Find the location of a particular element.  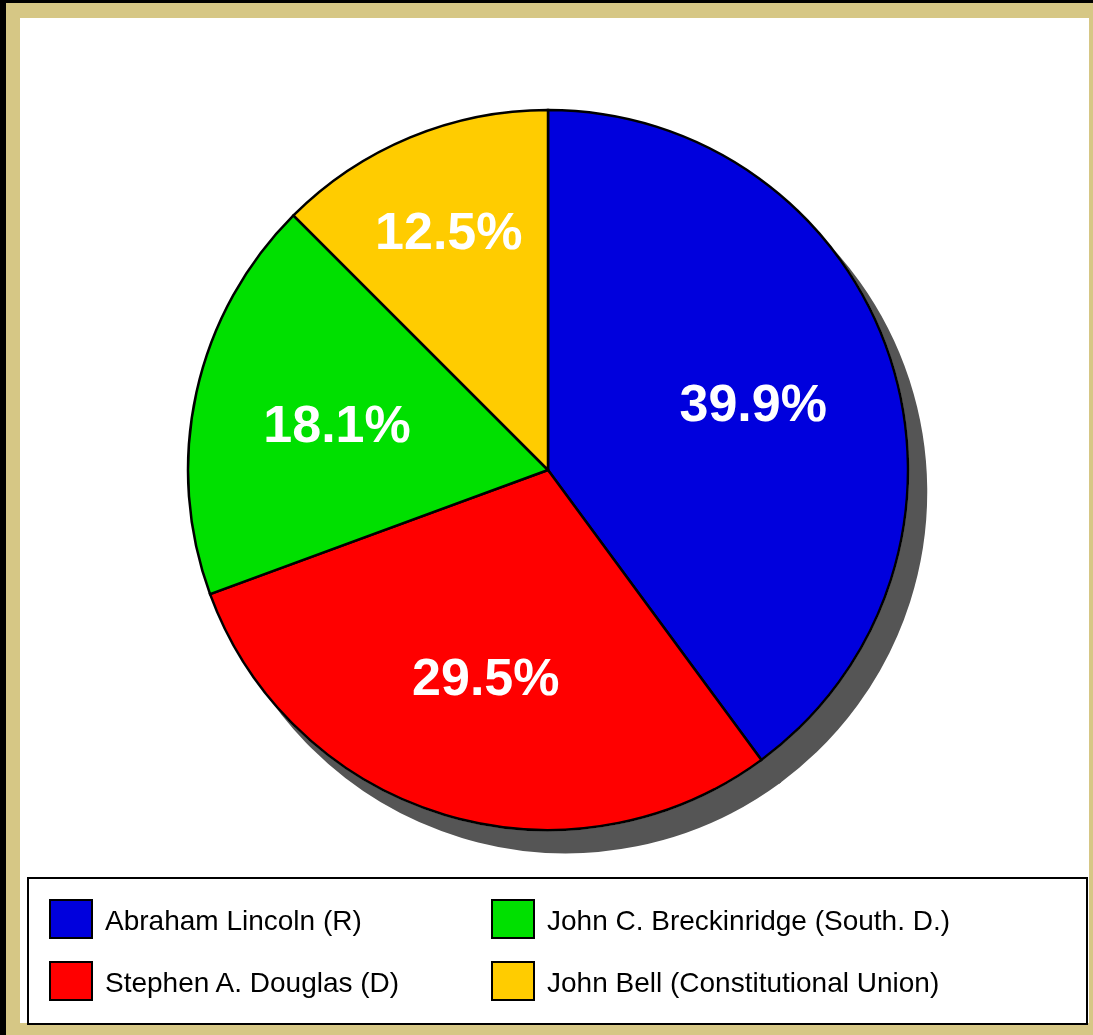

data-label: 12.5% is located at coordinates (449, 230).